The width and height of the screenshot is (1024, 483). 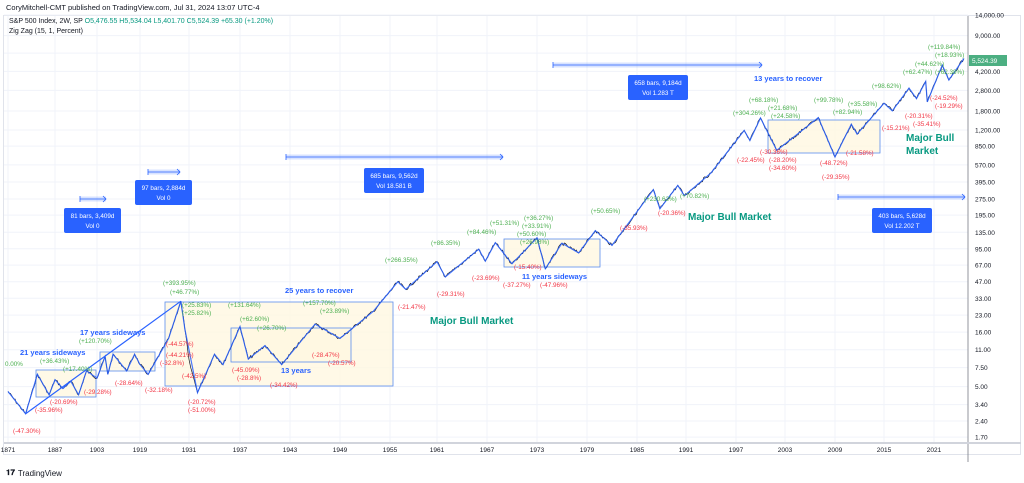 What do you see at coordinates (988, 36) in the screenshot?
I see `y-tick-label: 9,000.00` at bounding box center [988, 36].